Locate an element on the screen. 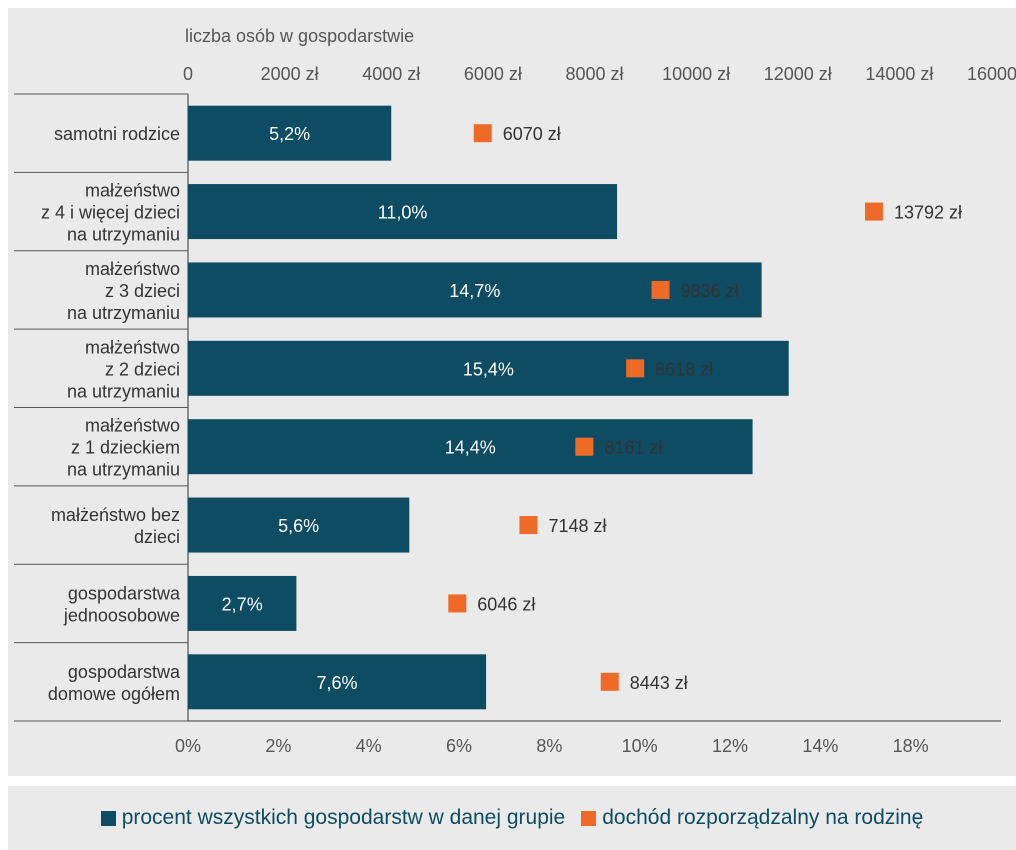  category-label: samotni rodzice is located at coordinates (117, 134).